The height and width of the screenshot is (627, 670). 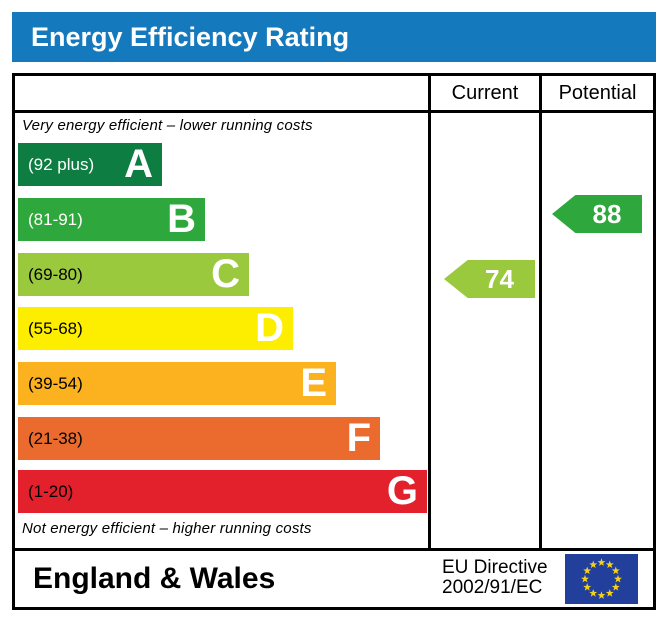 What do you see at coordinates (55, 383) in the screenshot?
I see `band-range-label: (39-54)` at bounding box center [55, 383].